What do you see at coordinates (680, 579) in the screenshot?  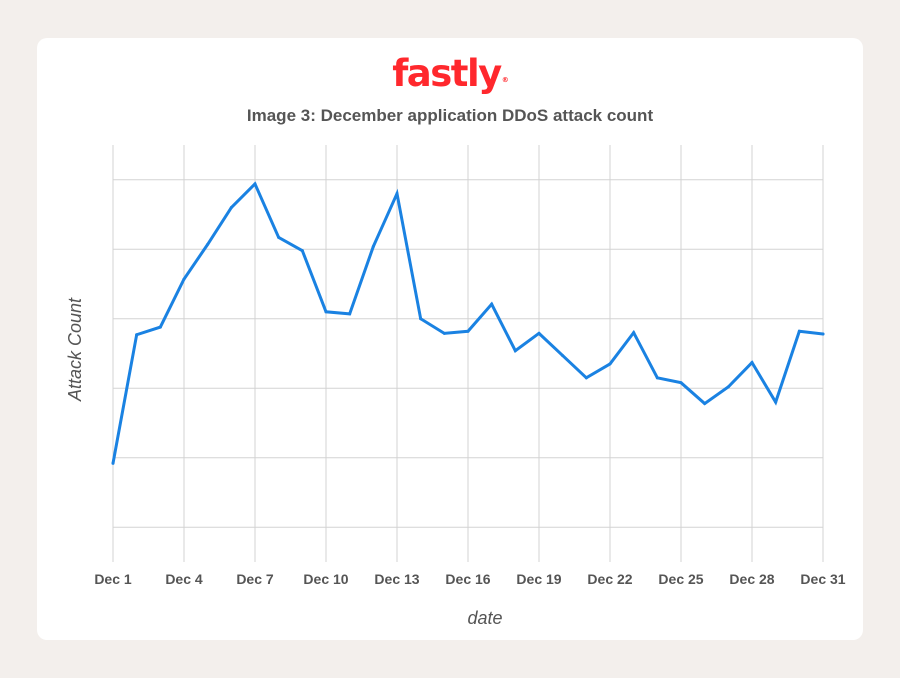 I see `x-tick-label: Dec 25` at bounding box center [680, 579].